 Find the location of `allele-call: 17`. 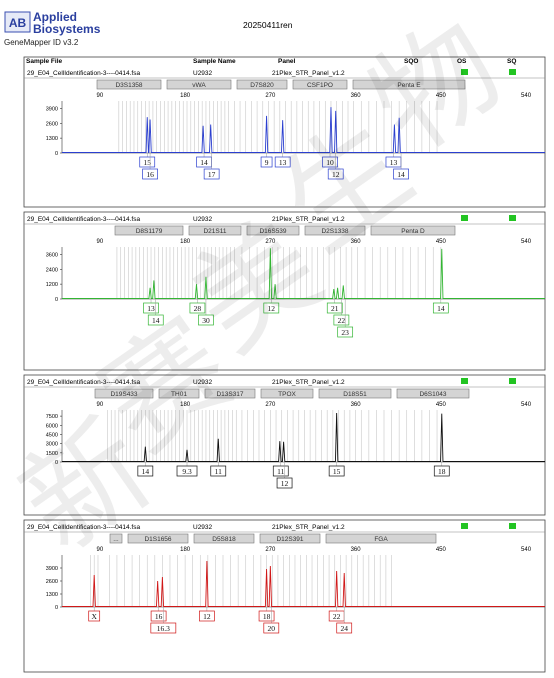

allele-call: 17 is located at coordinates (211, 166).